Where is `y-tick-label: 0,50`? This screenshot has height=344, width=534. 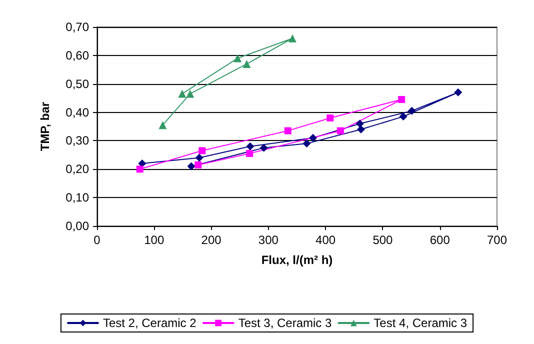
y-tick-label: 0,50 is located at coordinates (78, 83).